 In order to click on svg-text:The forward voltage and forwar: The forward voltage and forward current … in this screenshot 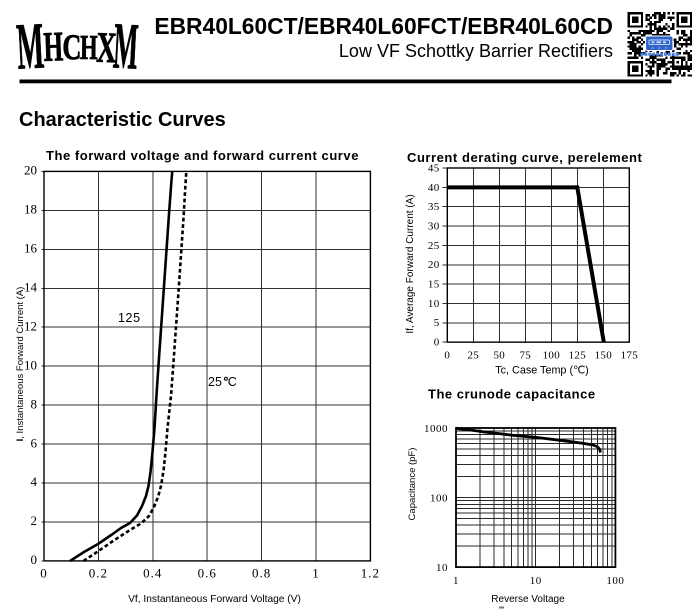, I will do `click(202, 155)`.